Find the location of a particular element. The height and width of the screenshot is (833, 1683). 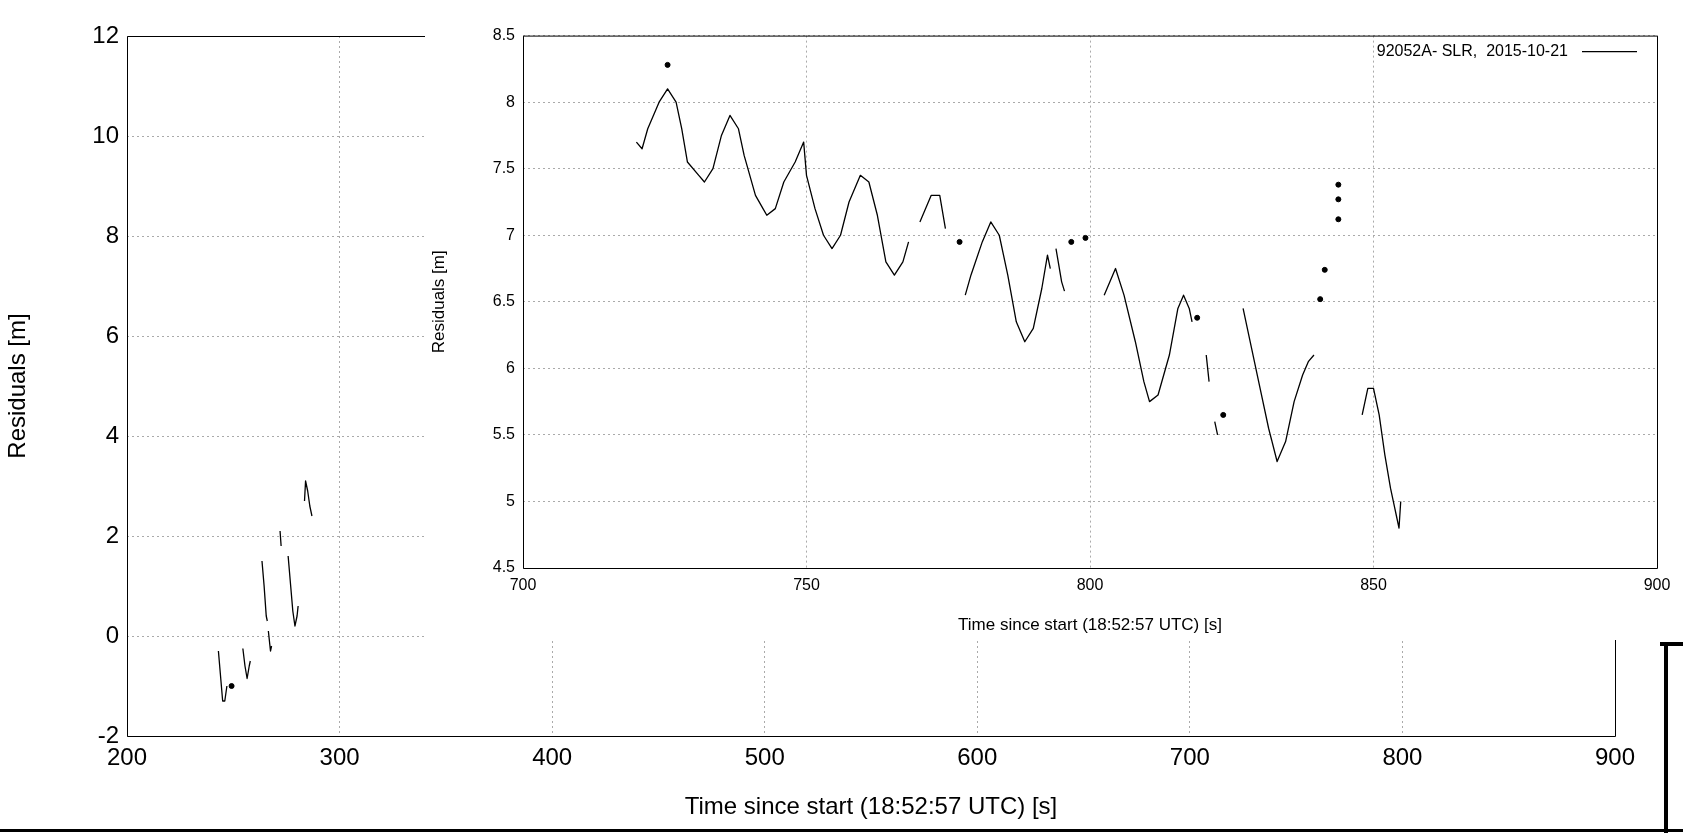

y-tick-label: 2 is located at coordinates (112, 534).